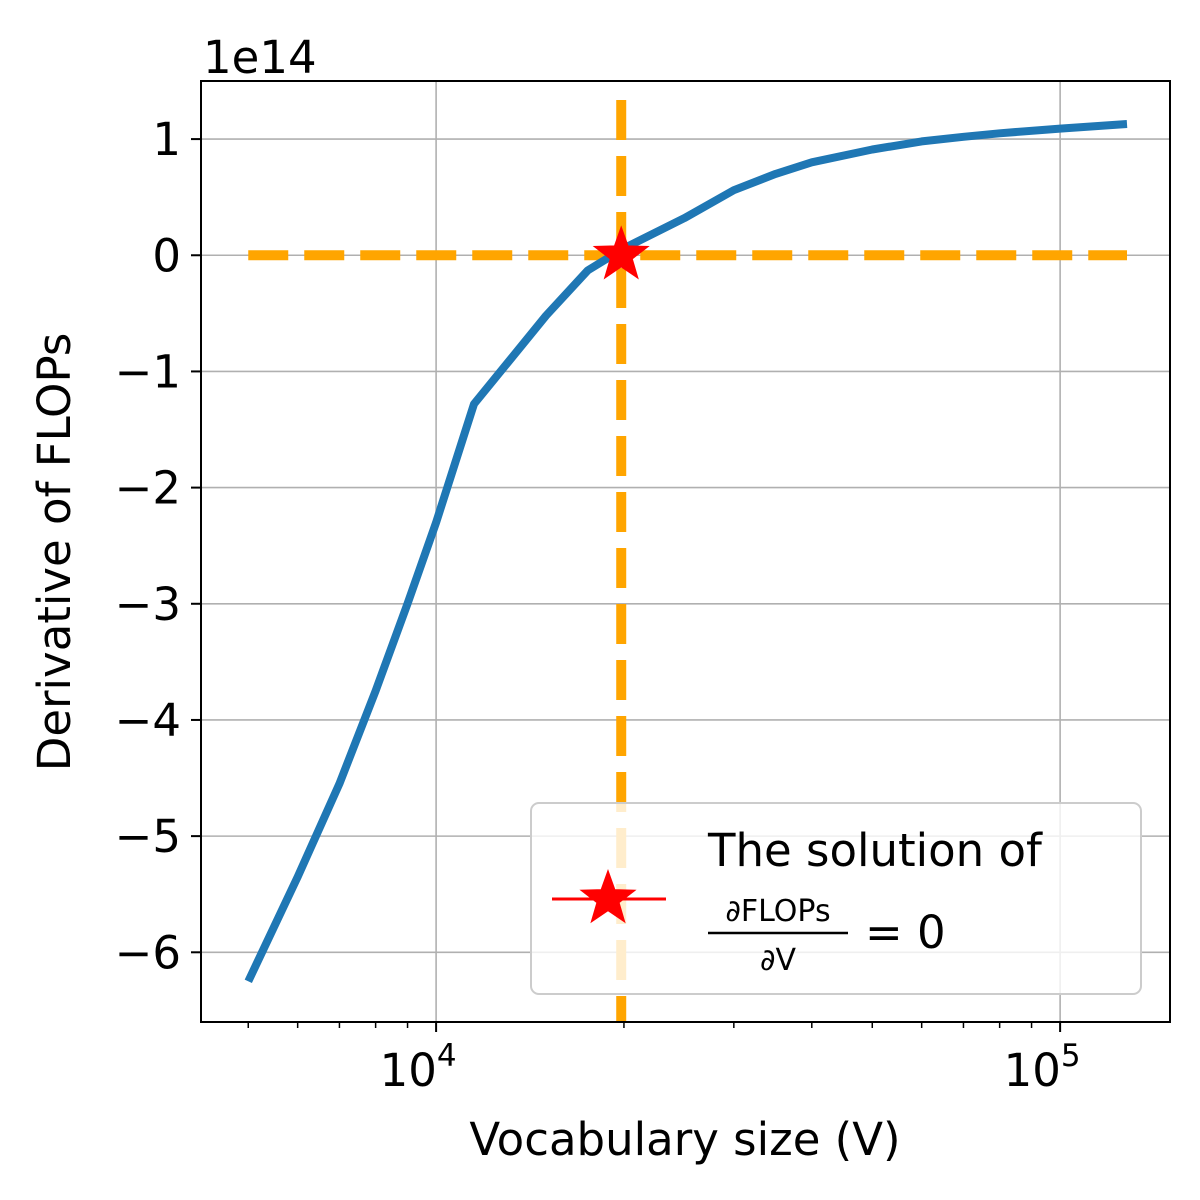  I want to click on legend-box, so click(836, 898).